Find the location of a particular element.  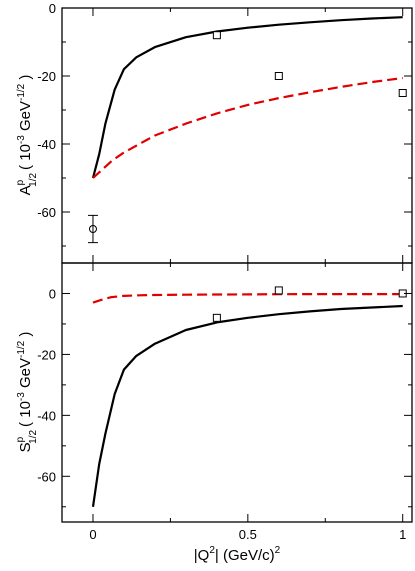

top-y-tick-label-1: -20 is located at coordinates (46, 76).